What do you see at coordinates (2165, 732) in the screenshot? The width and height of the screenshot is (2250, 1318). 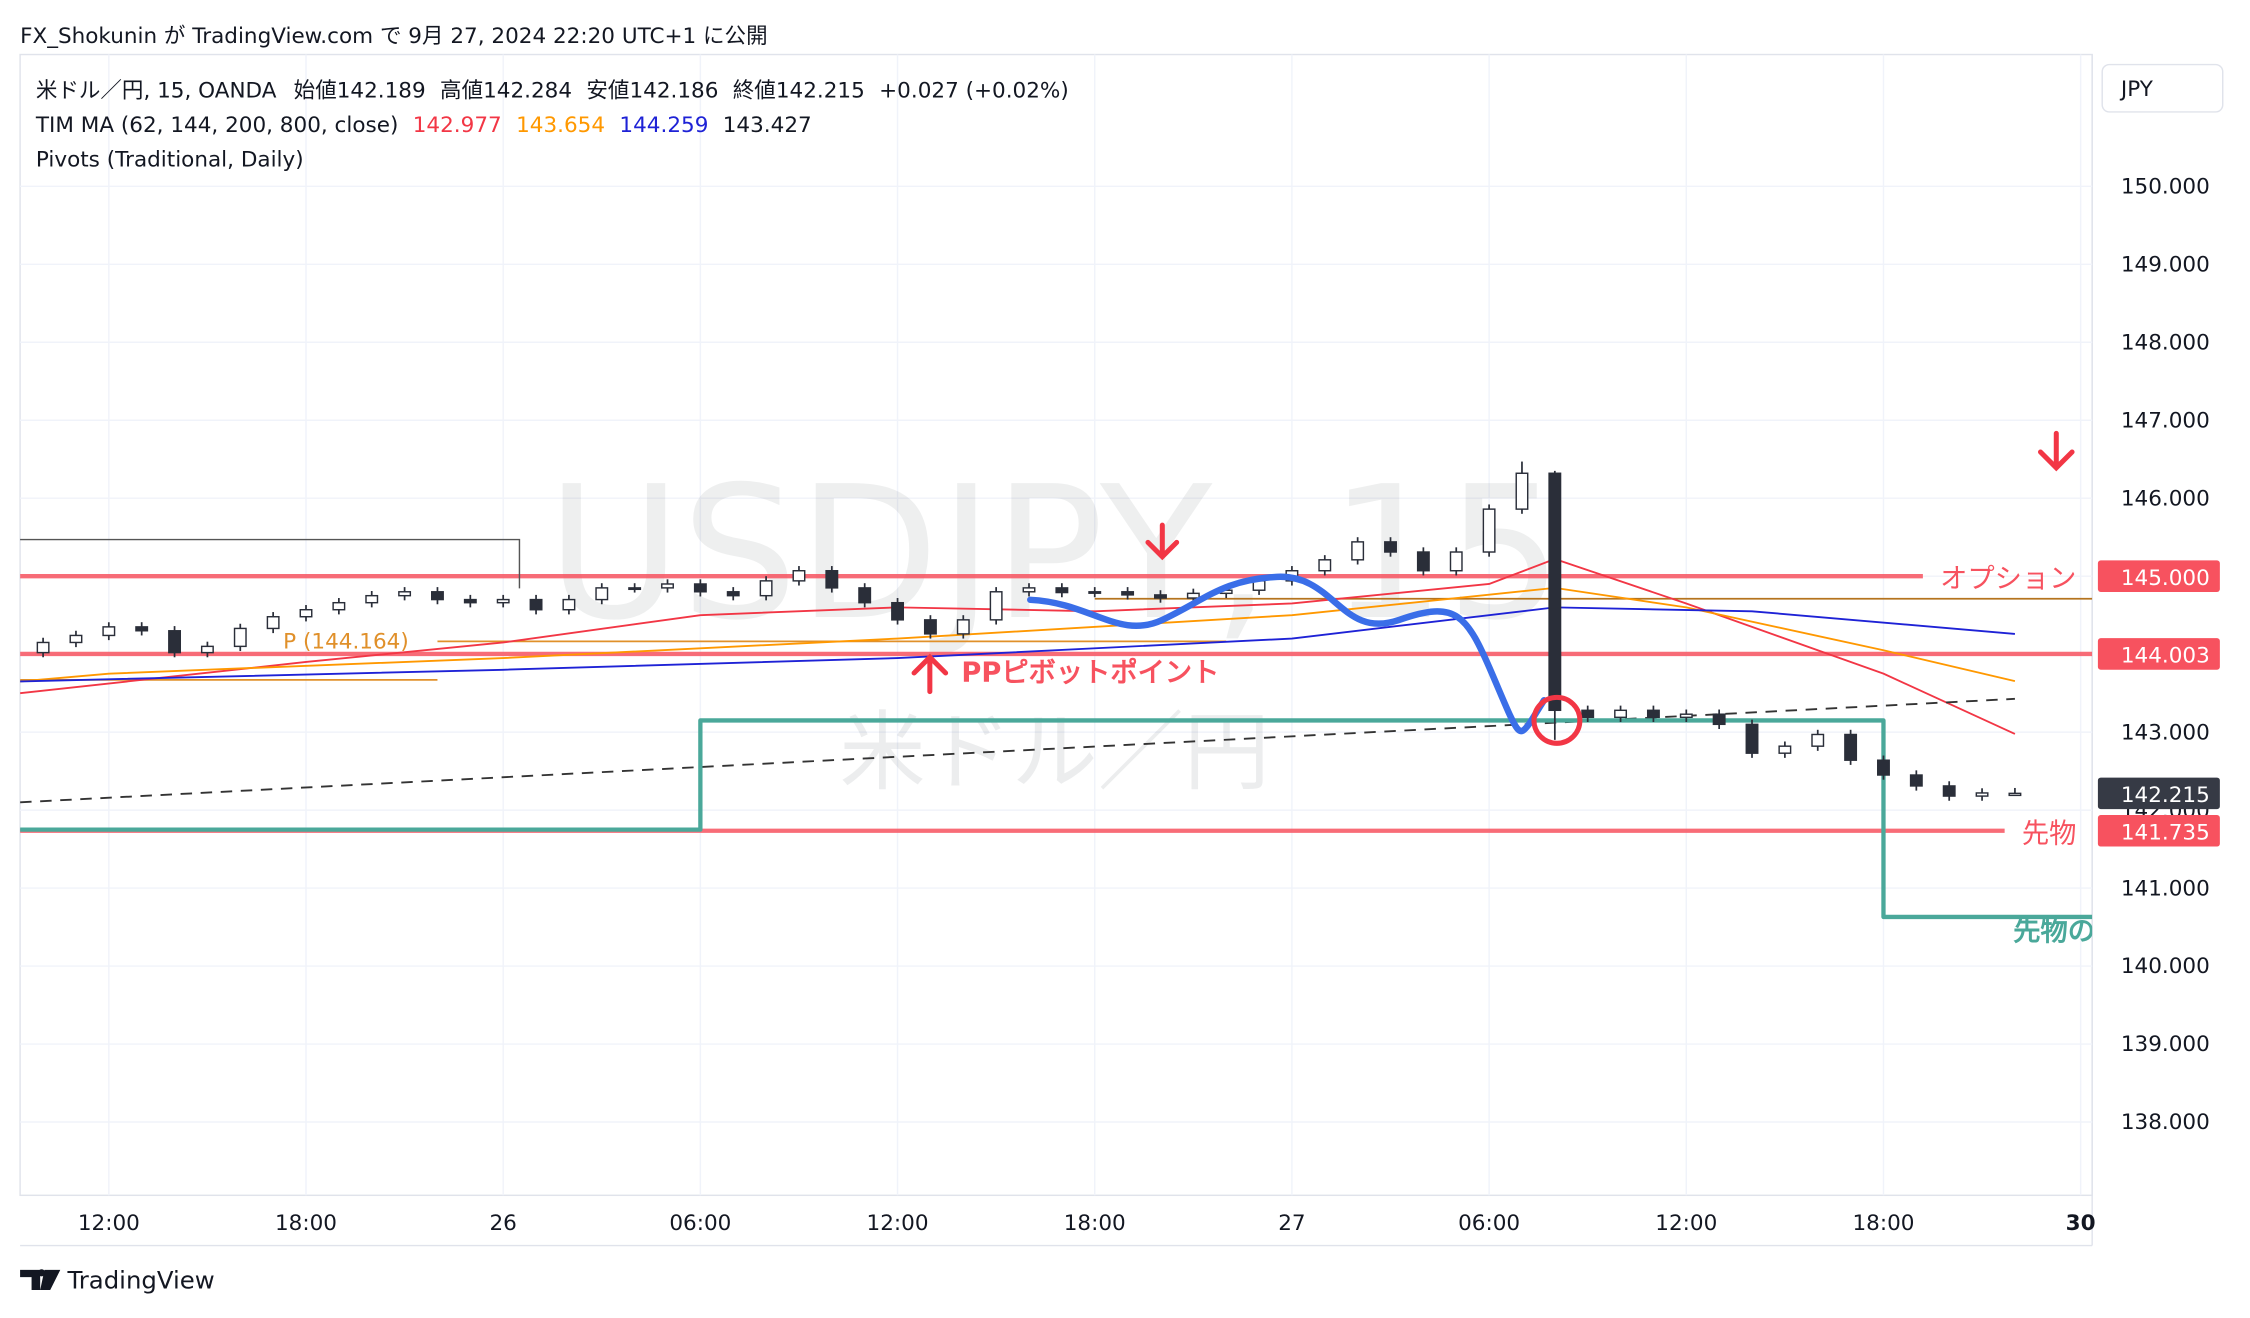 I see `y-tick-label: 143.000` at bounding box center [2165, 732].